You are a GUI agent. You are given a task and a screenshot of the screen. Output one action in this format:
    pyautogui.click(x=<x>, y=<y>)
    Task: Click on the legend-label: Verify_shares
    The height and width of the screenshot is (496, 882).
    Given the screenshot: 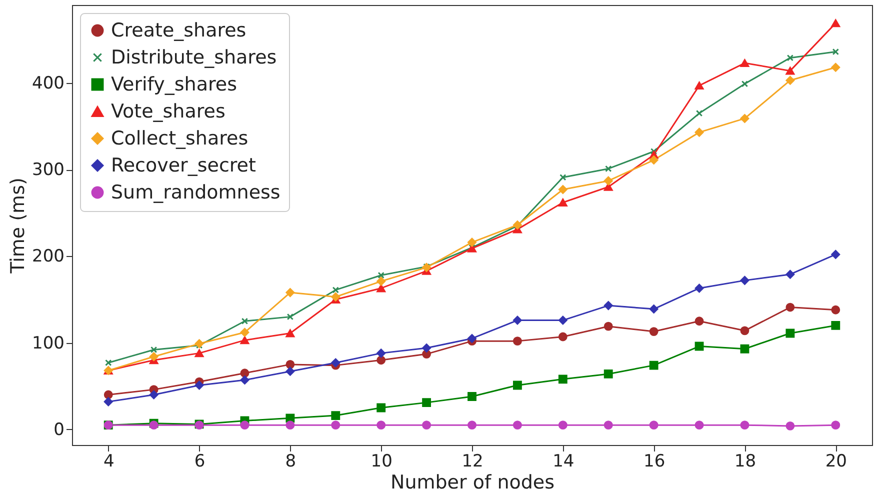 What is the action you would take?
    pyautogui.click(x=174, y=85)
    